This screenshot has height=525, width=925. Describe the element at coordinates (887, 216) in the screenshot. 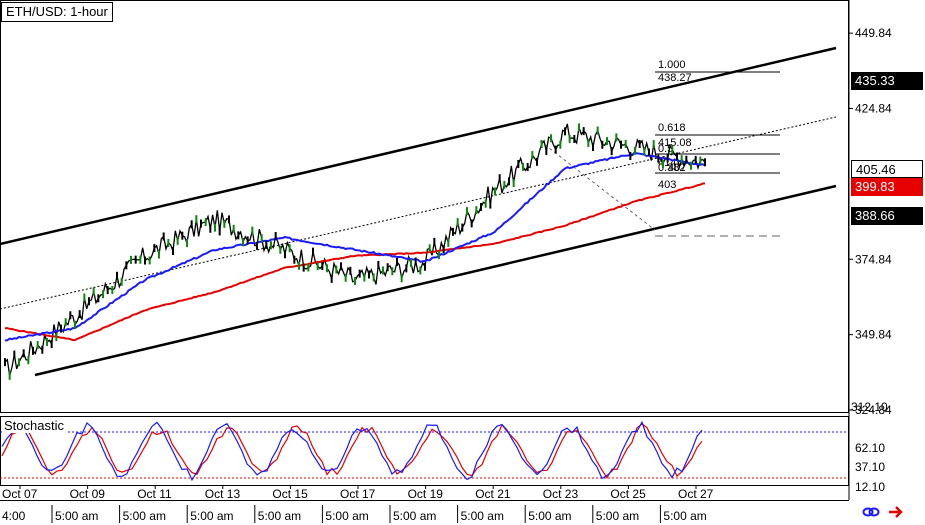

I see `price-tag-388: 388.66` at that location.